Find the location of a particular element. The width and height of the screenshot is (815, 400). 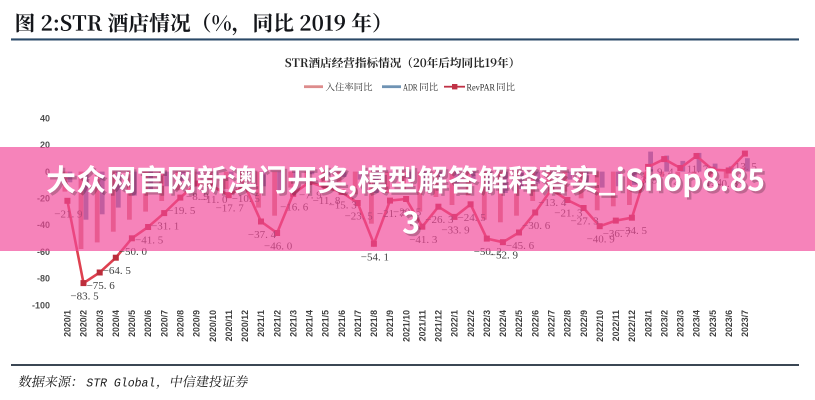

svg-text: 2022/6 is located at coordinates (535, 323).